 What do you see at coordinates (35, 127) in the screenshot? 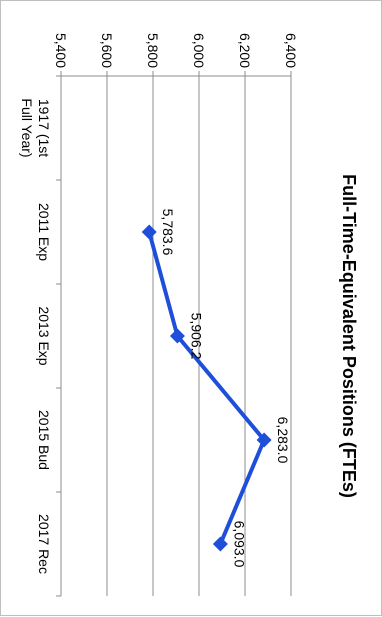
I see `x-tick-label: 1917 (1stFull Year)` at bounding box center [35, 127].